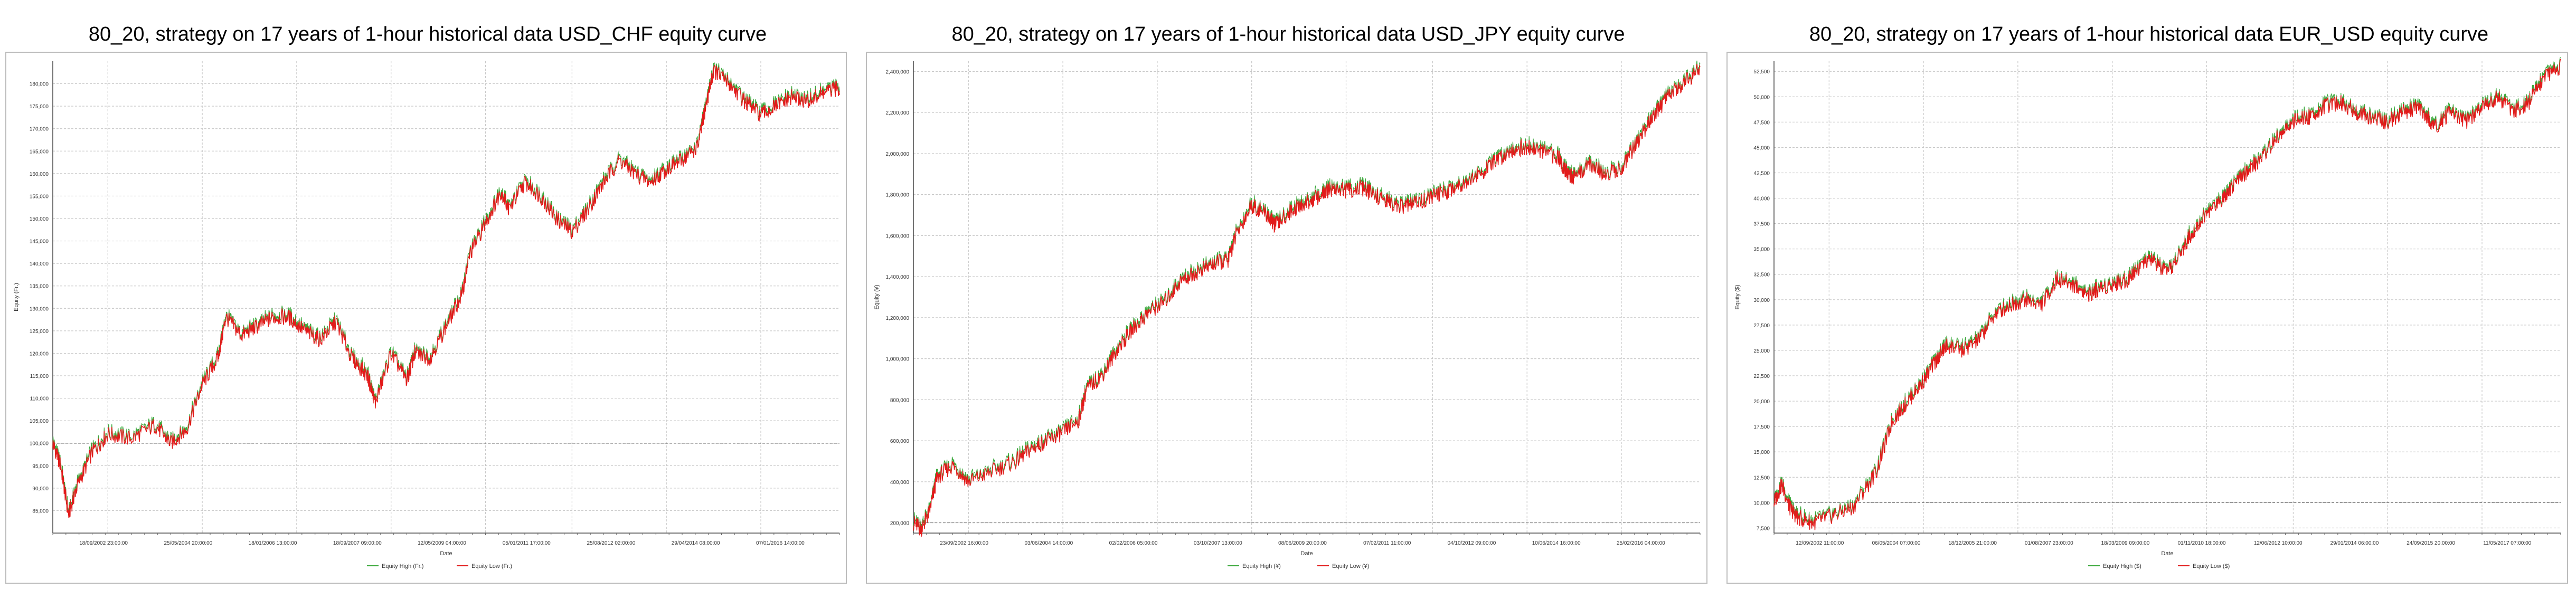 This screenshot has height=589, width=2576. What do you see at coordinates (1761, 402) in the screenshot?
I see `y-tick-label: 20,000` at bounding box center [1761, 402].